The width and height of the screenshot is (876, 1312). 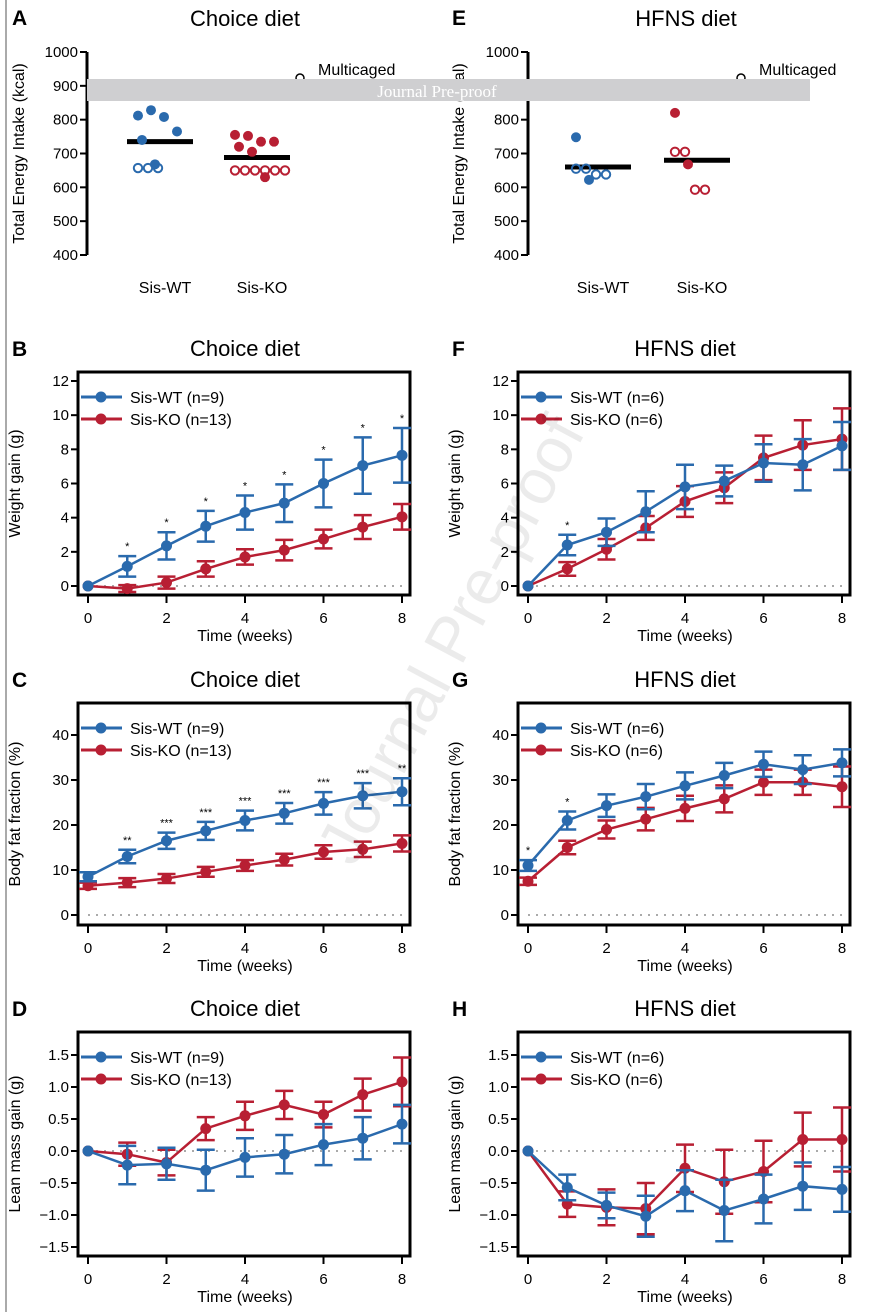 What do you see at coordinates (500, 780) in the screenshot?
I see `y-tick-label: 30` at bounding box center [500, 780].